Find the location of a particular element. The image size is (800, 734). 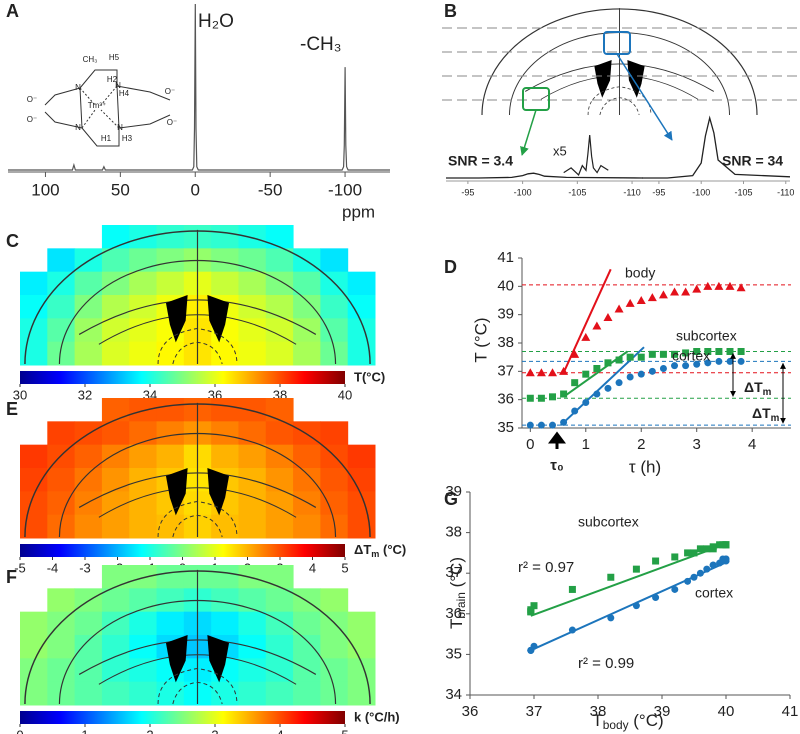

colorbar-tick-label: 3 is located at coordinates (214, 730).